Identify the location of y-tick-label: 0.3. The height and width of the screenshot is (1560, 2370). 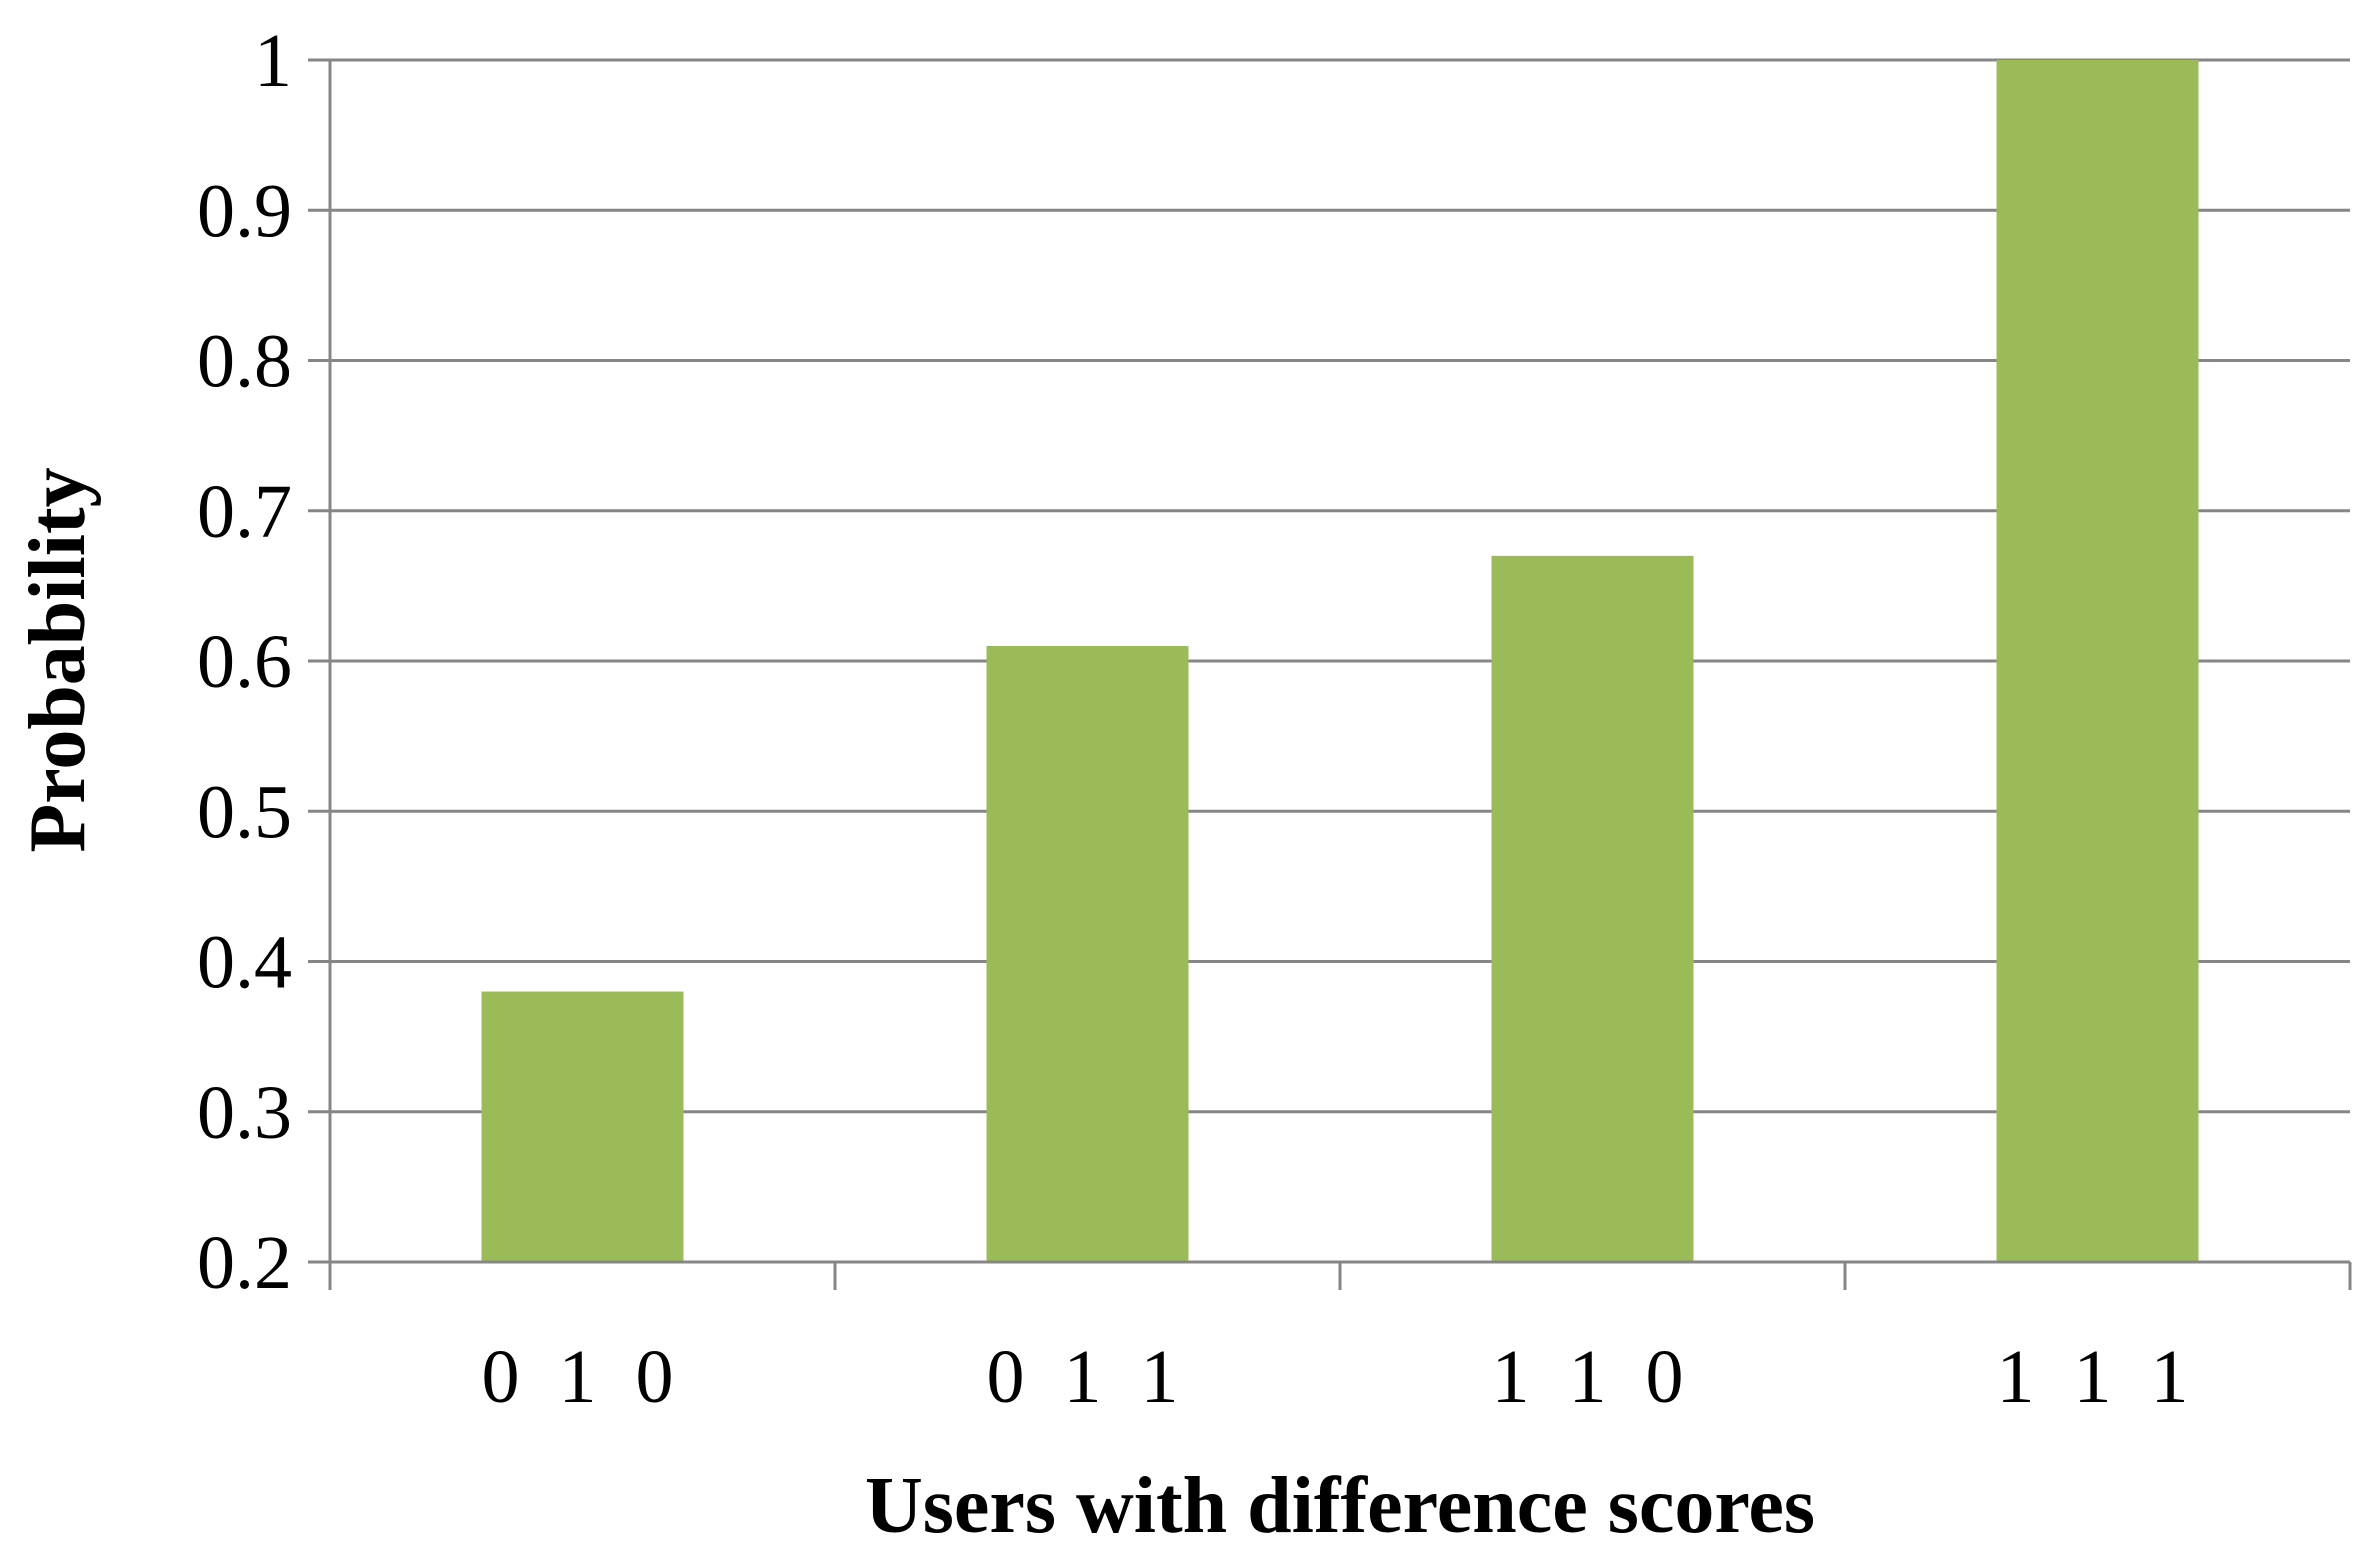
(244, 1113).